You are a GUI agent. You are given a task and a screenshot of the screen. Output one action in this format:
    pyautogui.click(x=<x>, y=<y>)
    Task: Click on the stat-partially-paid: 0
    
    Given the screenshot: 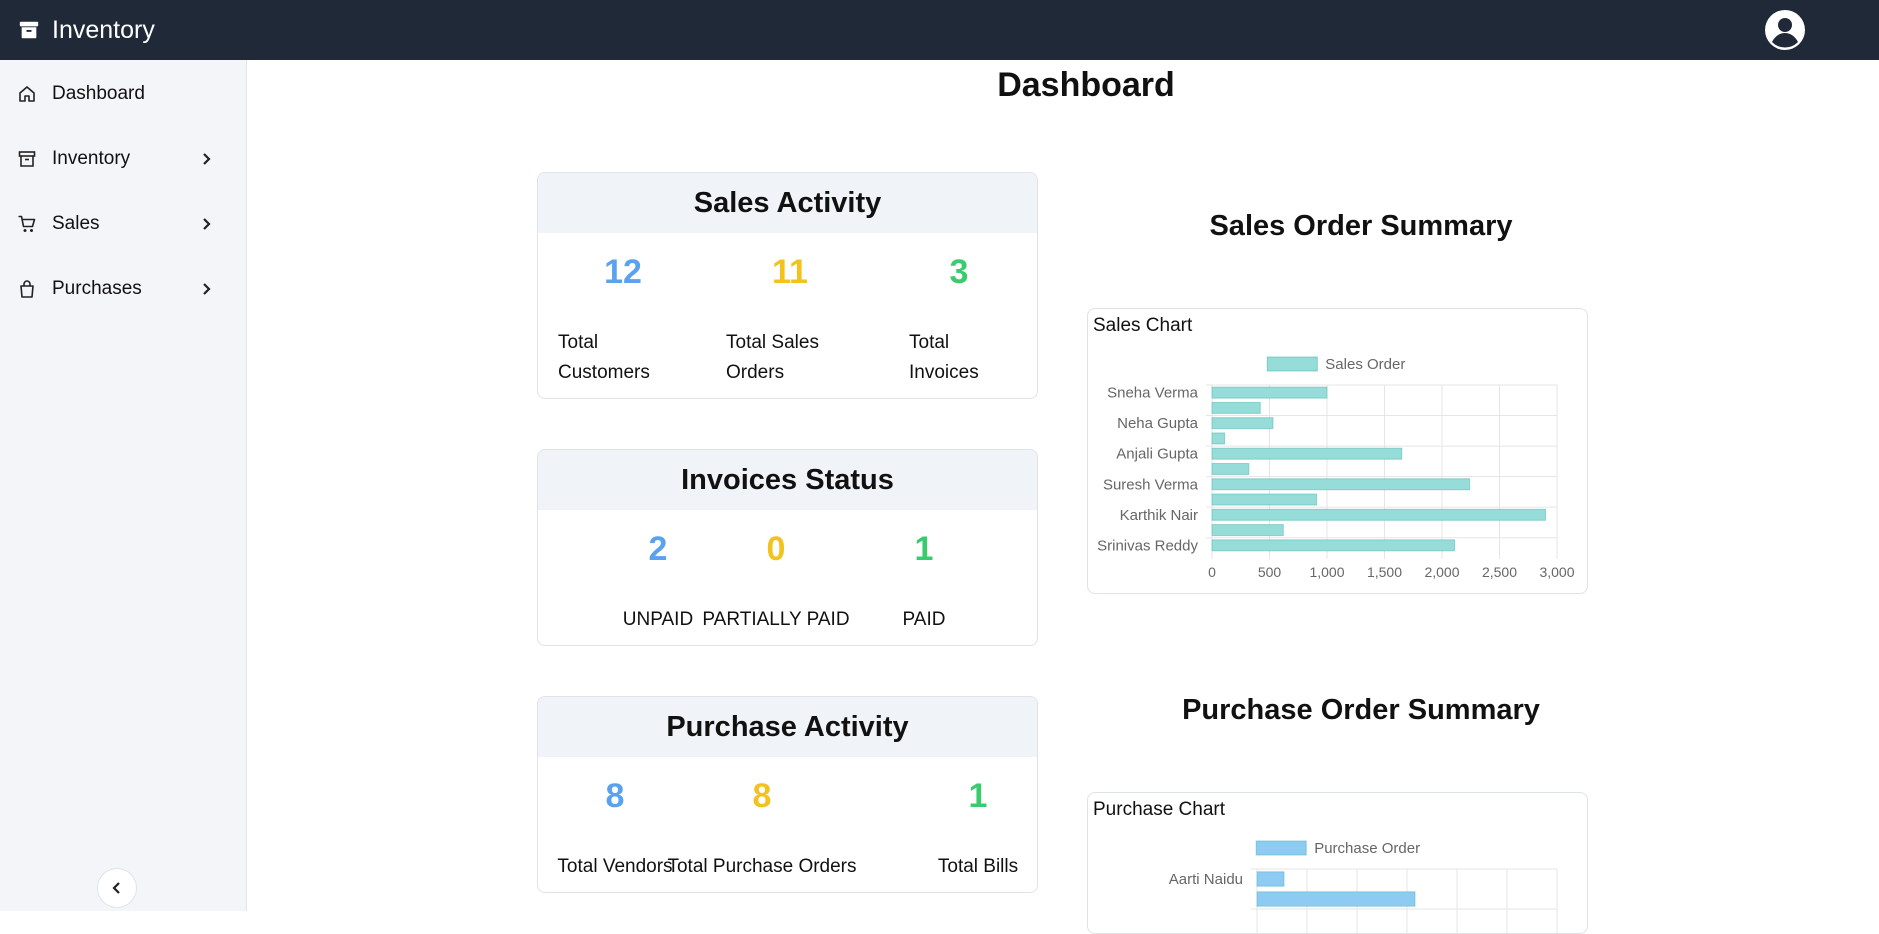 What is the action you would take?
    pyautogui.click(x=776, y=549)
    